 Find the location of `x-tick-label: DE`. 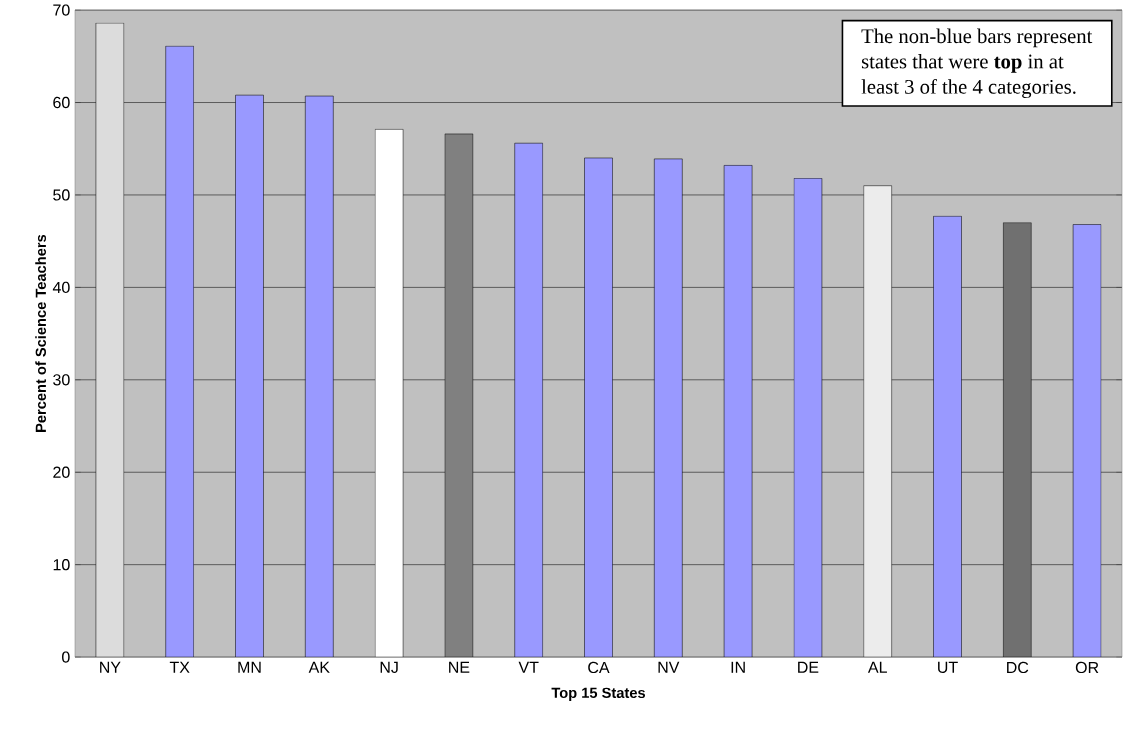

x-tick-label: DE is located at coordinates (808, 667).